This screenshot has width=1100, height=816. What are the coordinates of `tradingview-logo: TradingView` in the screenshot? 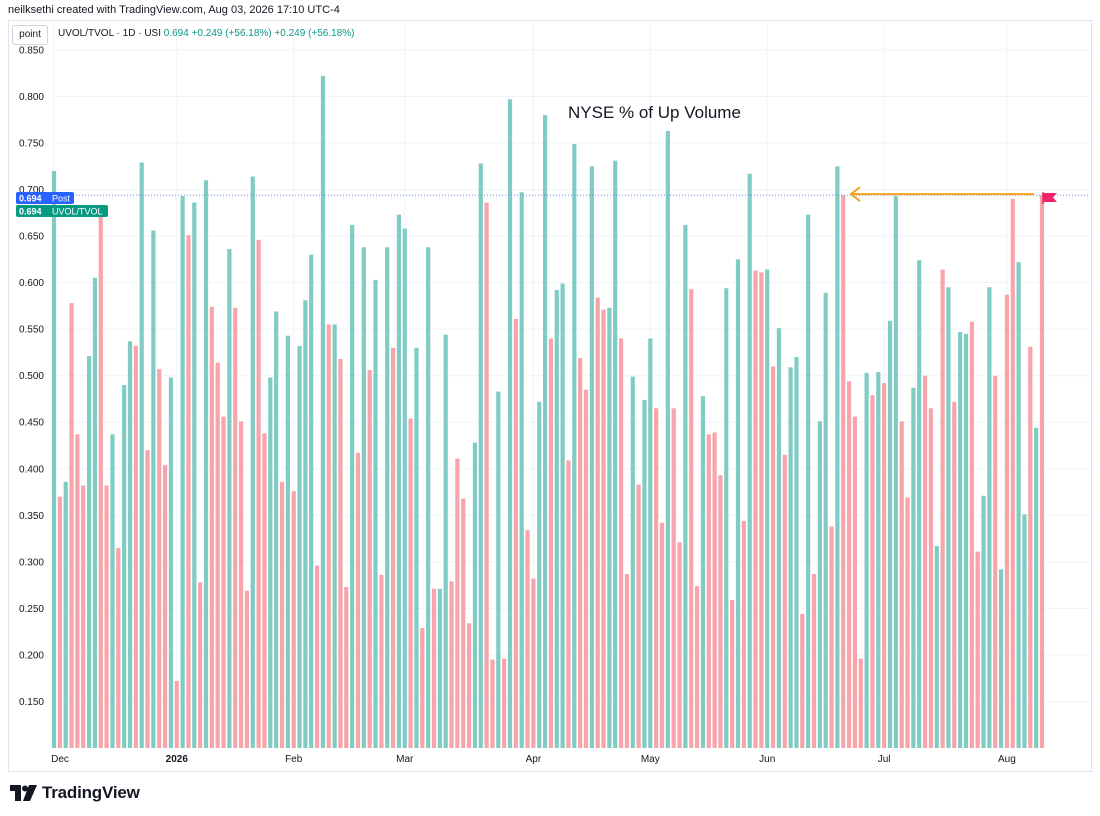 It's located at (75, 793).